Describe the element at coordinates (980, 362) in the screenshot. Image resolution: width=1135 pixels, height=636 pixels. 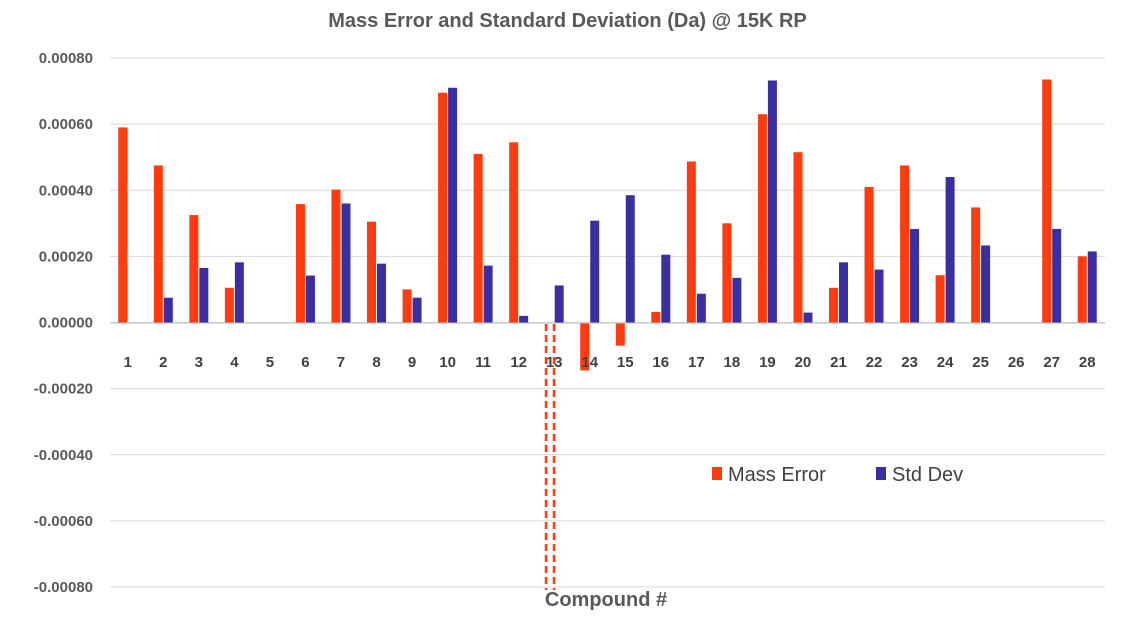
I see `x-category-label: 25` at that location.